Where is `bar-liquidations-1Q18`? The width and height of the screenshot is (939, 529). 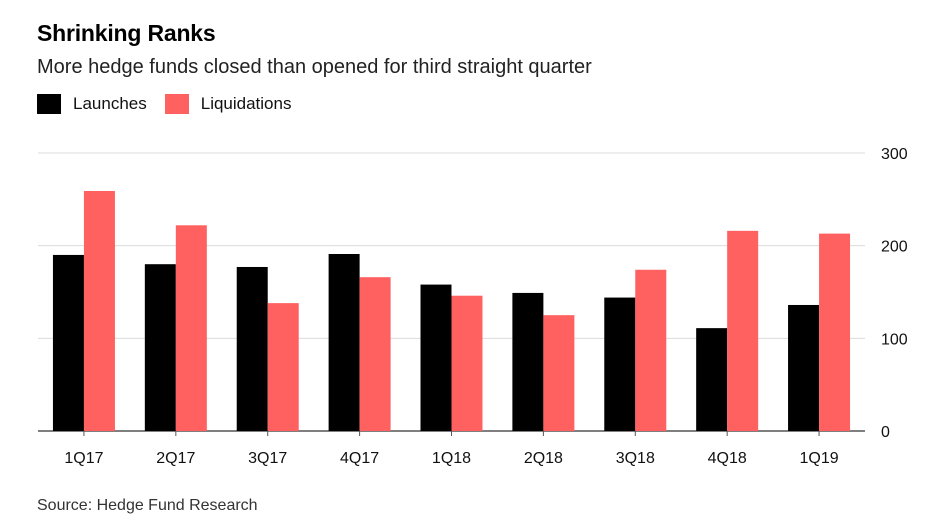
bar-liquidations-1Q18 is located at coordinates (467, 363).